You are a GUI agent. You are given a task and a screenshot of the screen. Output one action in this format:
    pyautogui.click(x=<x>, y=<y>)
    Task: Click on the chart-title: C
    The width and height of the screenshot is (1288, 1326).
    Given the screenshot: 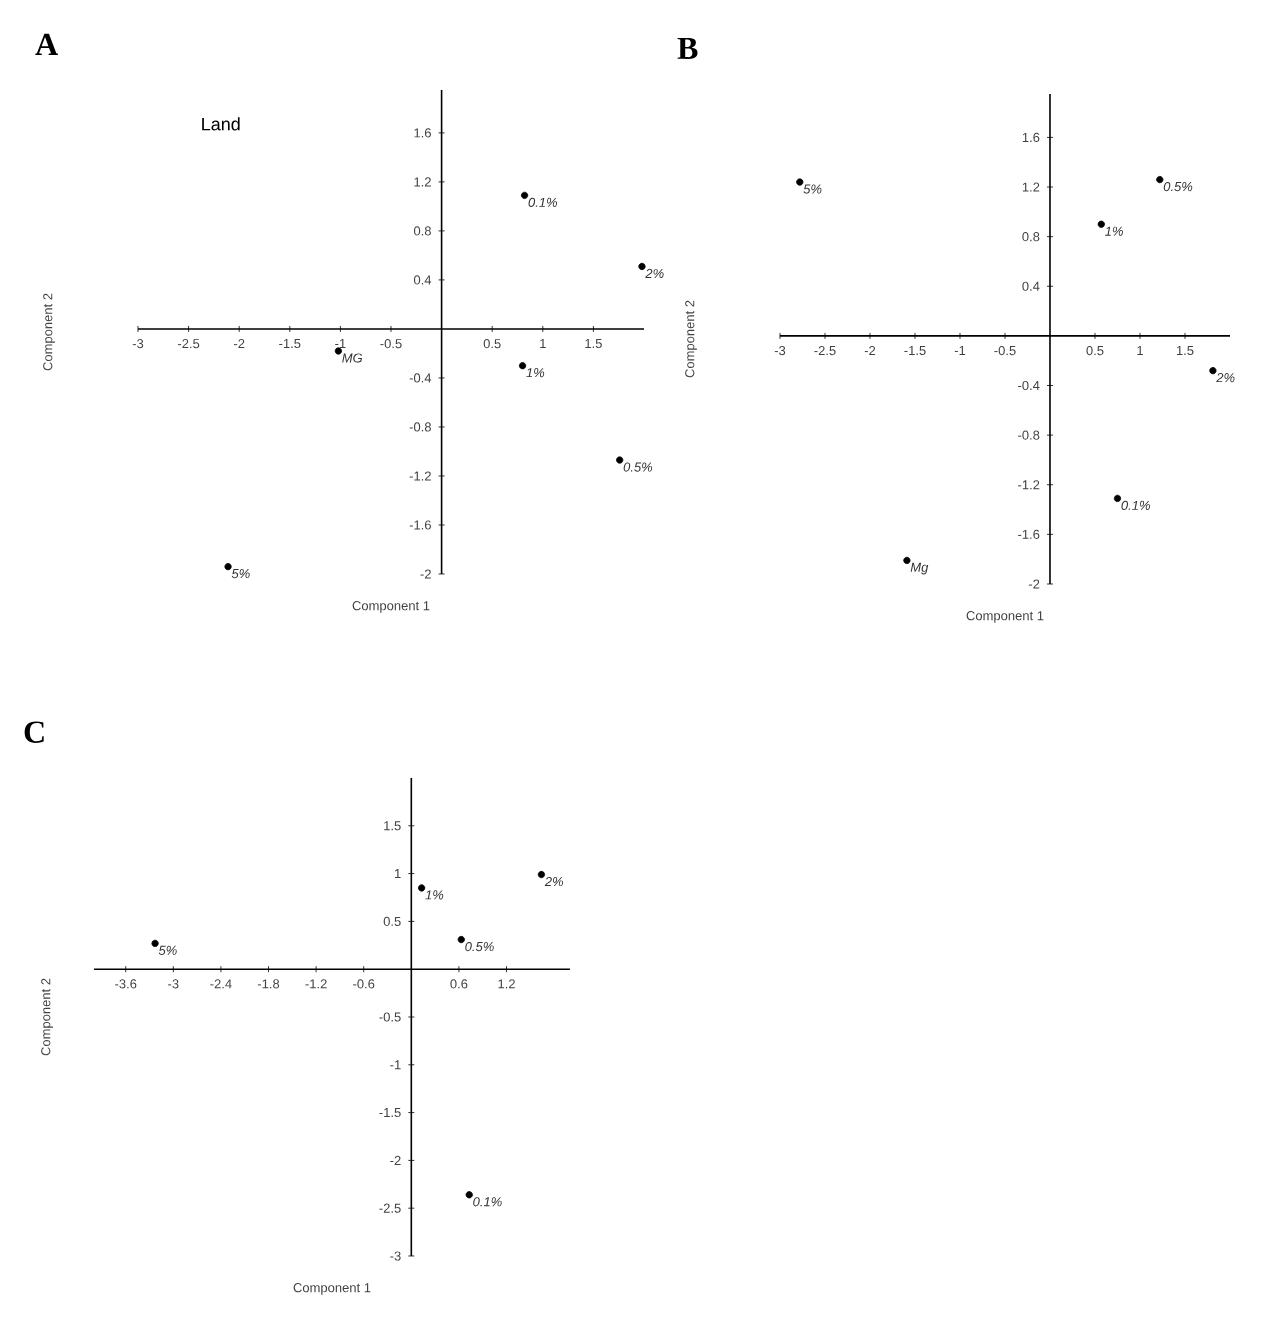 What is the action you would take?
    pyautogui.click(x=34, y=732)
    